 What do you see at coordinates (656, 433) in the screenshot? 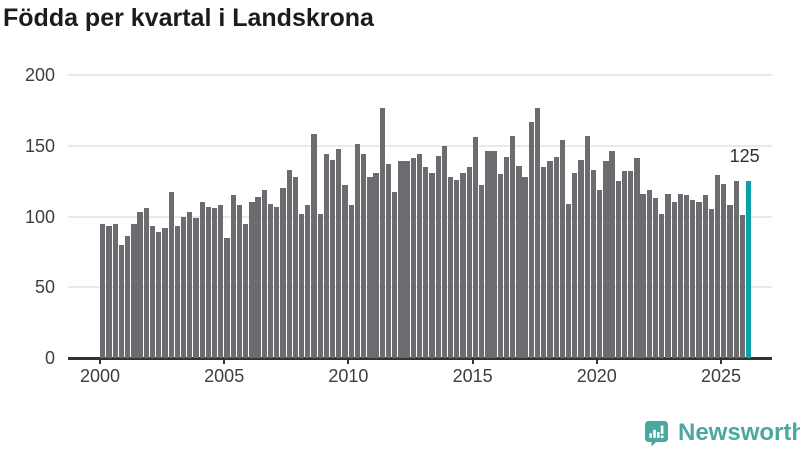
I see `newsworthy-bubble-icon` at bounding box center [656, 433].